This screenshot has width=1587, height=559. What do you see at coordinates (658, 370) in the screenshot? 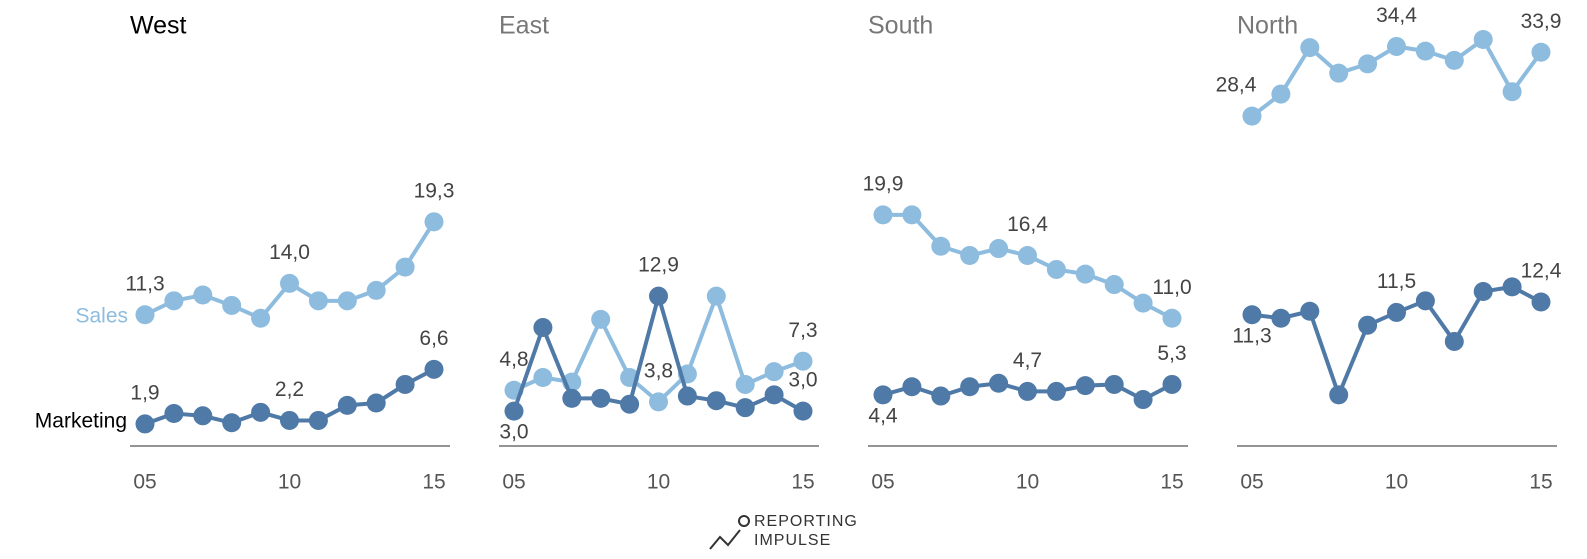
I see `data-label: 3,8` at bounding box center [658, 370].